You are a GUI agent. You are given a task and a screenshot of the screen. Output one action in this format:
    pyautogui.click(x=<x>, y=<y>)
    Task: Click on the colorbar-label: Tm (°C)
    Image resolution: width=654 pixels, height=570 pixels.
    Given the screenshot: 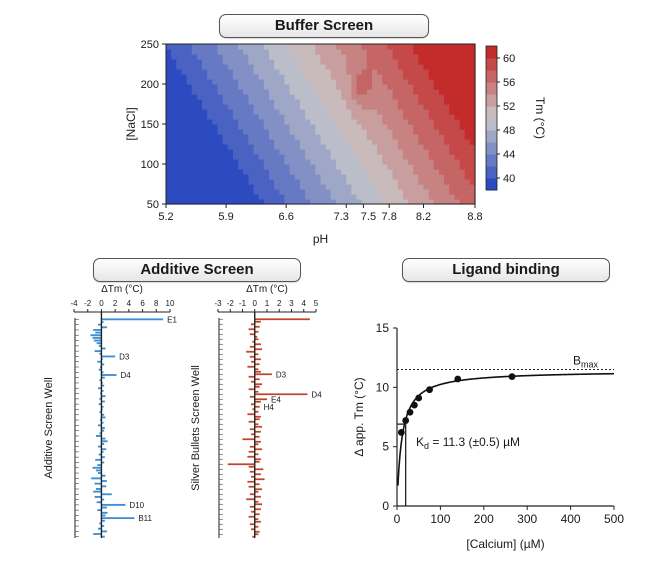 What is the action you would take?
    pyautogui.click(x=540, y=118)
    